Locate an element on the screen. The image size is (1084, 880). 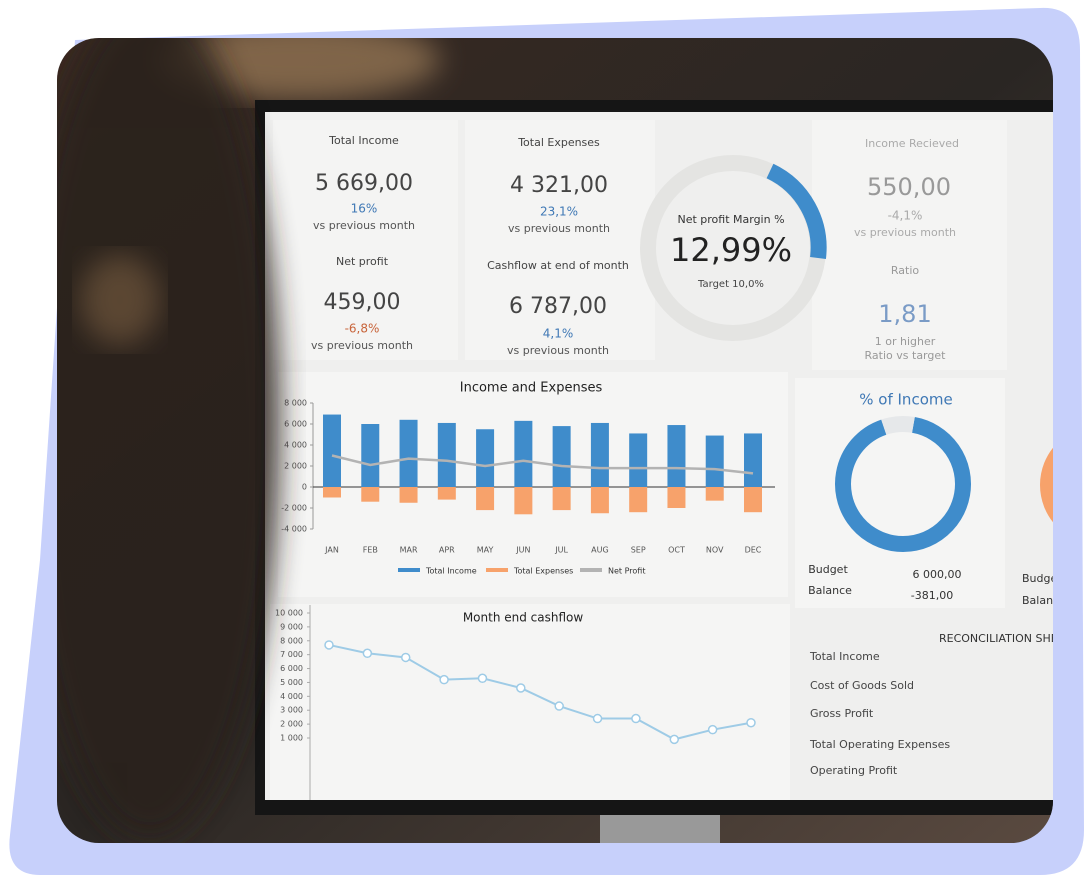
y-tick-label: -4 000 is located at coordinates (294, 529).